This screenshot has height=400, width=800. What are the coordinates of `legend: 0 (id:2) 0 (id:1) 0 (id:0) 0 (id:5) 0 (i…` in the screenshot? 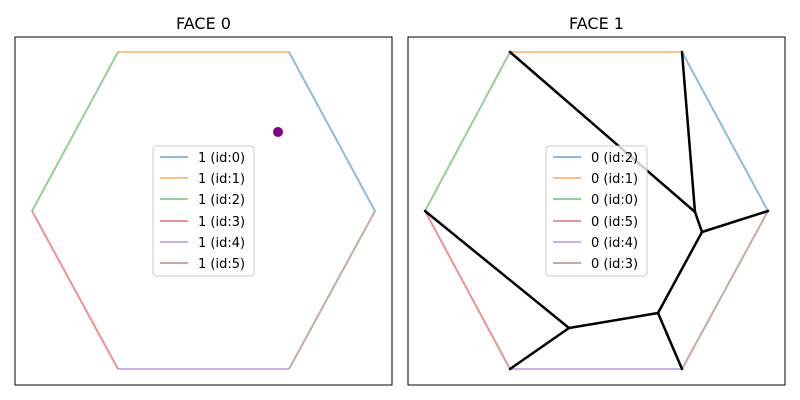 It's located at (596, 211).